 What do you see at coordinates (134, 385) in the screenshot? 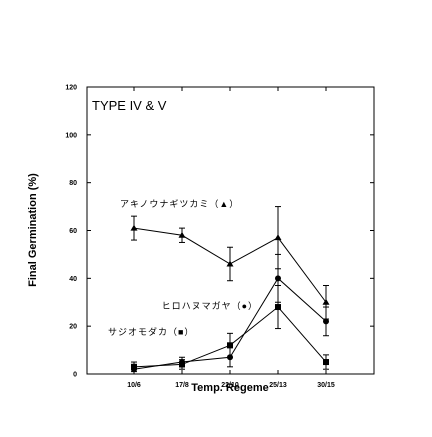
I see `x-tick-label: 10/6` at bounding box center [134, 385].